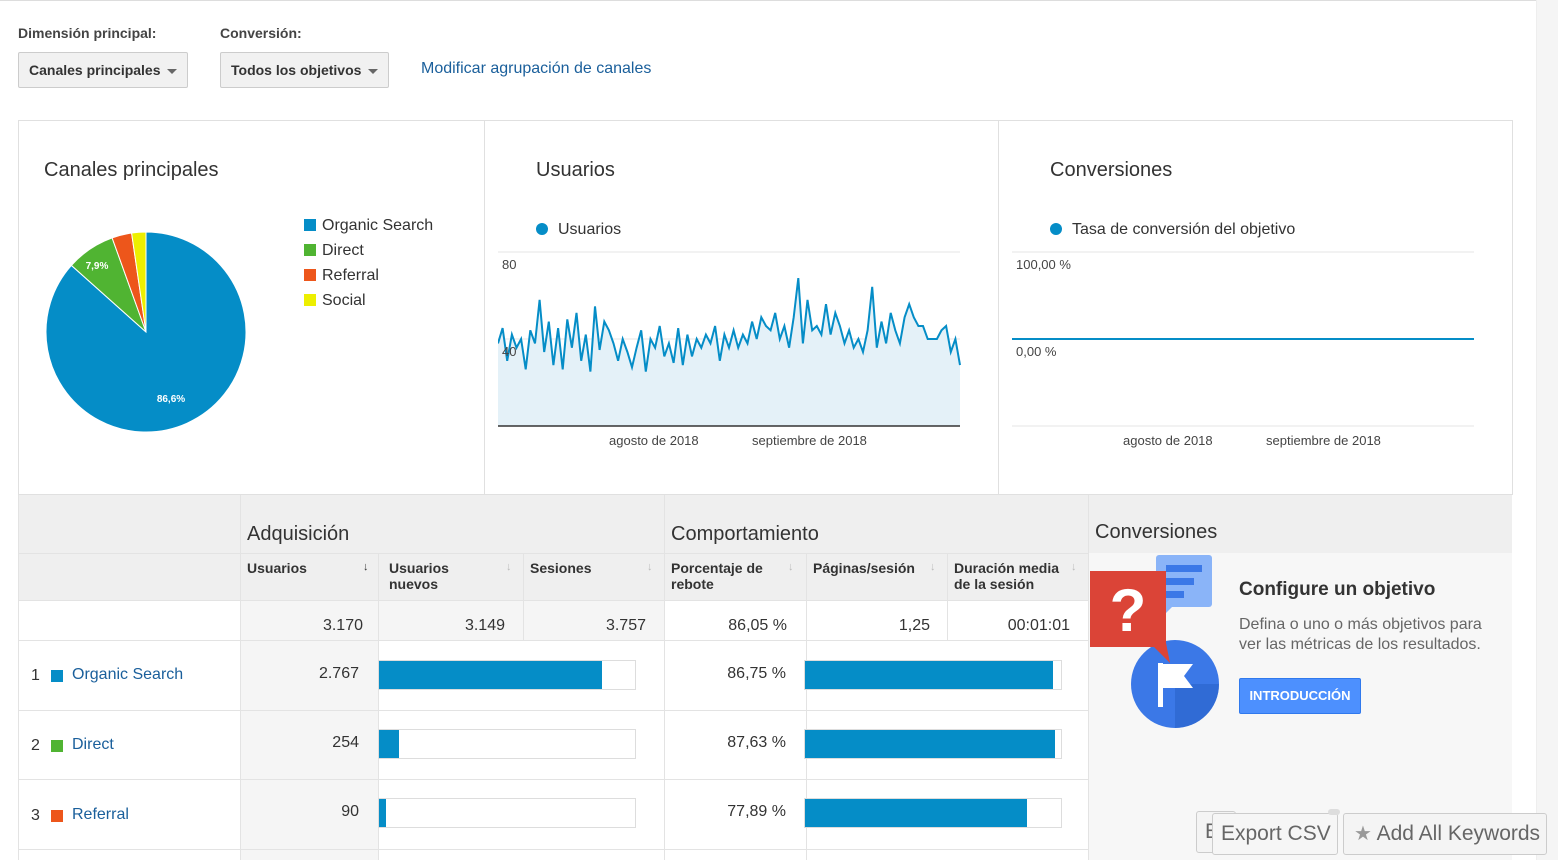 The image size is (1558, 860). What do you see at coordinates (756, 742) in the screenshot?
I see `row-bounce-rate: 87,63 %` at bounding box center [756, 742].